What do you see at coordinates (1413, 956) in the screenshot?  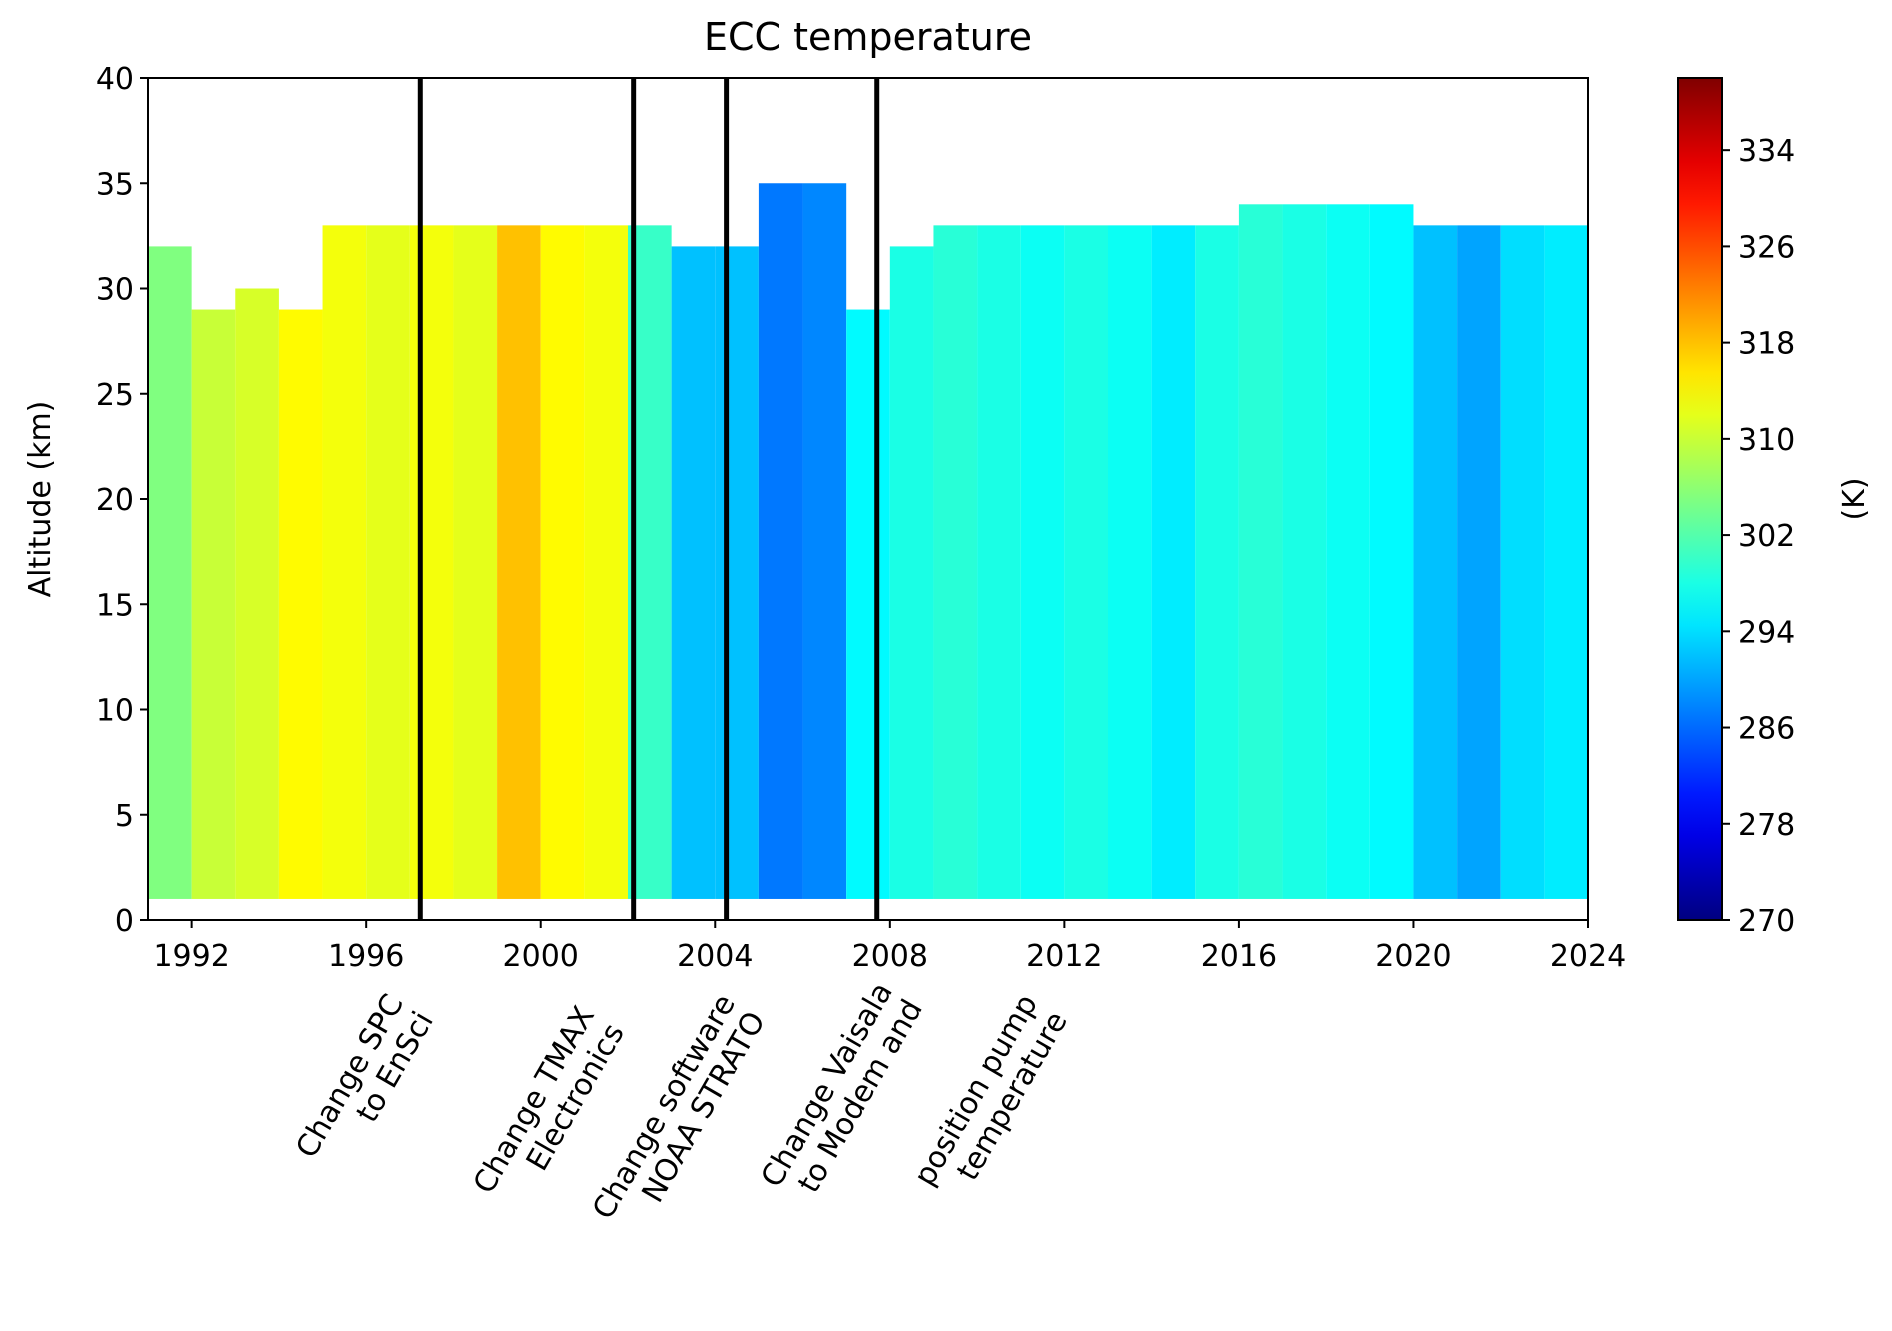 I see `x-tick-label: 2020` at bounding box center [1413, 956].